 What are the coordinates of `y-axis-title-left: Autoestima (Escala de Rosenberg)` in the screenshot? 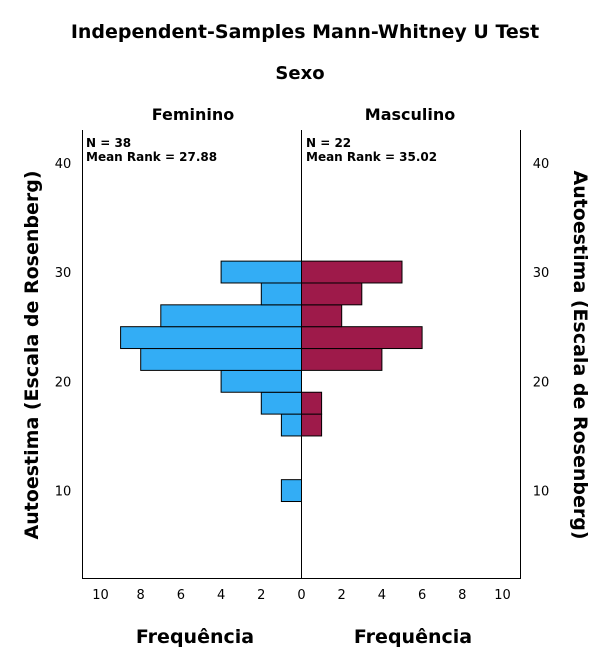 It's located at (32, 354).